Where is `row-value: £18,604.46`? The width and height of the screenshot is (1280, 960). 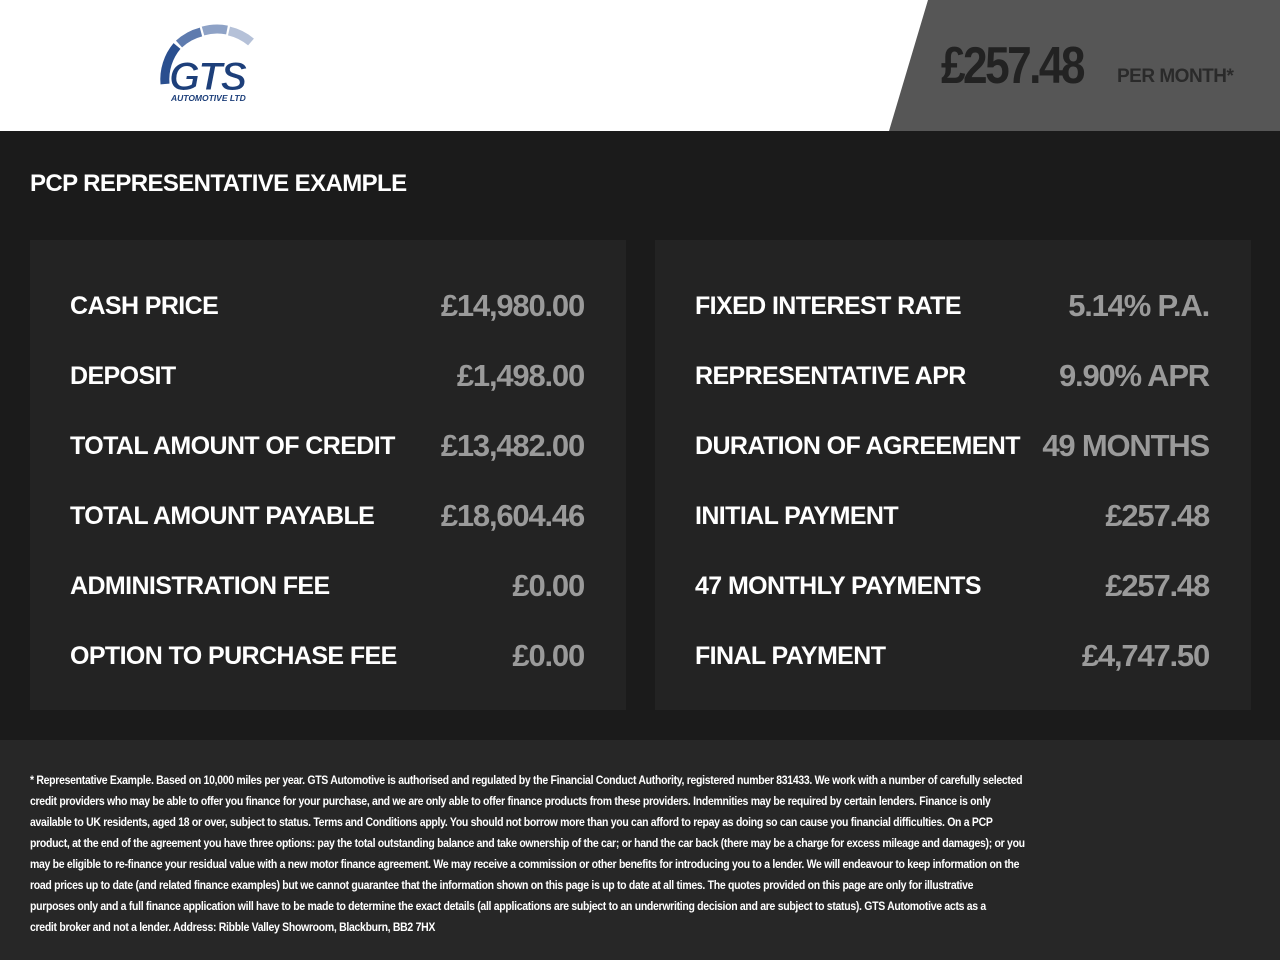 row-value: £18,604.46 is located at coordinates (512, 515).